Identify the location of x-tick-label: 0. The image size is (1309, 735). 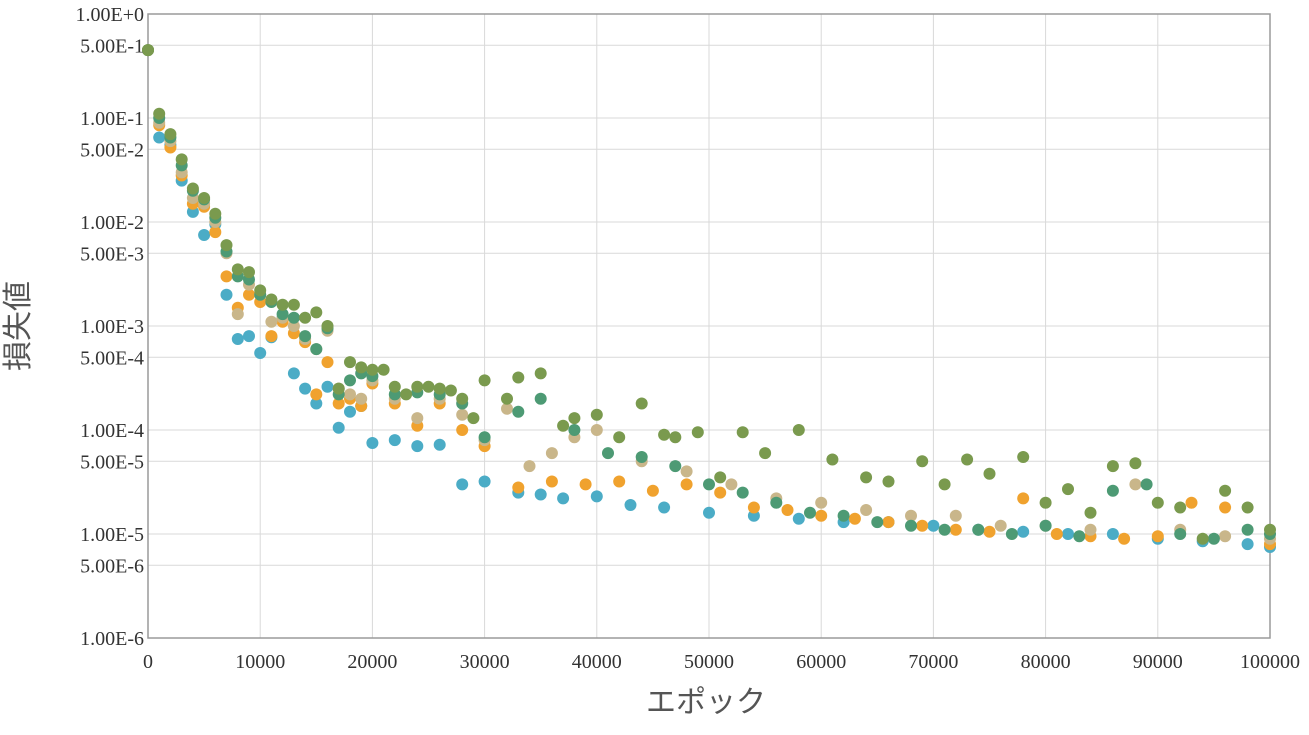
(148, 662).